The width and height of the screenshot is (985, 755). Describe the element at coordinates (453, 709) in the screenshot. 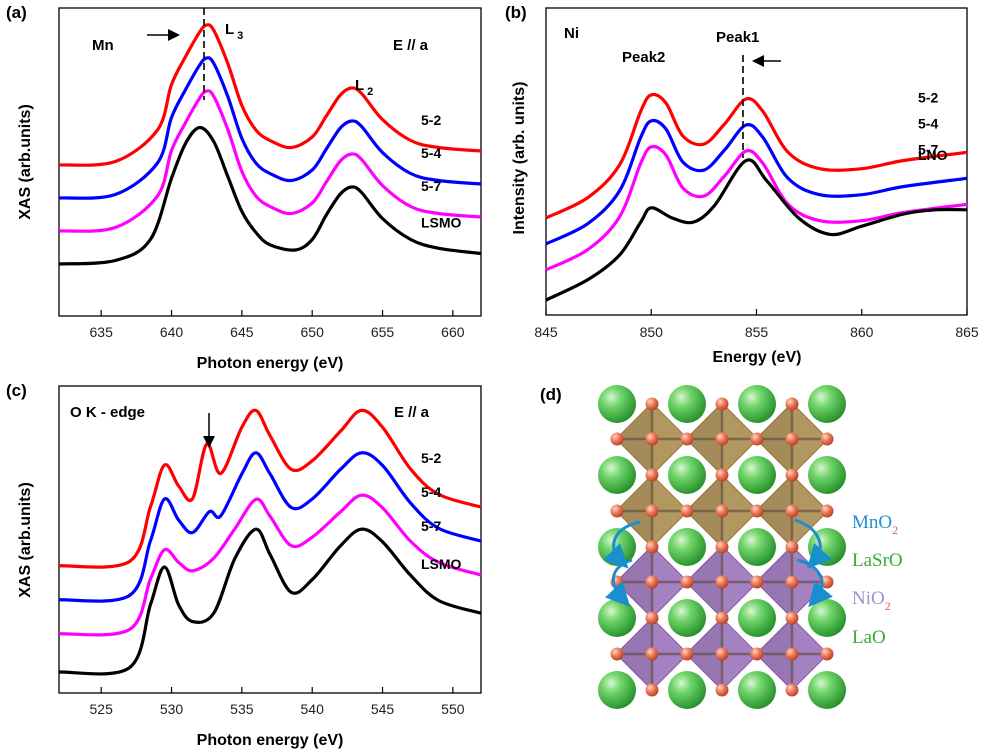

I see `x-tick-label: 550` at that location.